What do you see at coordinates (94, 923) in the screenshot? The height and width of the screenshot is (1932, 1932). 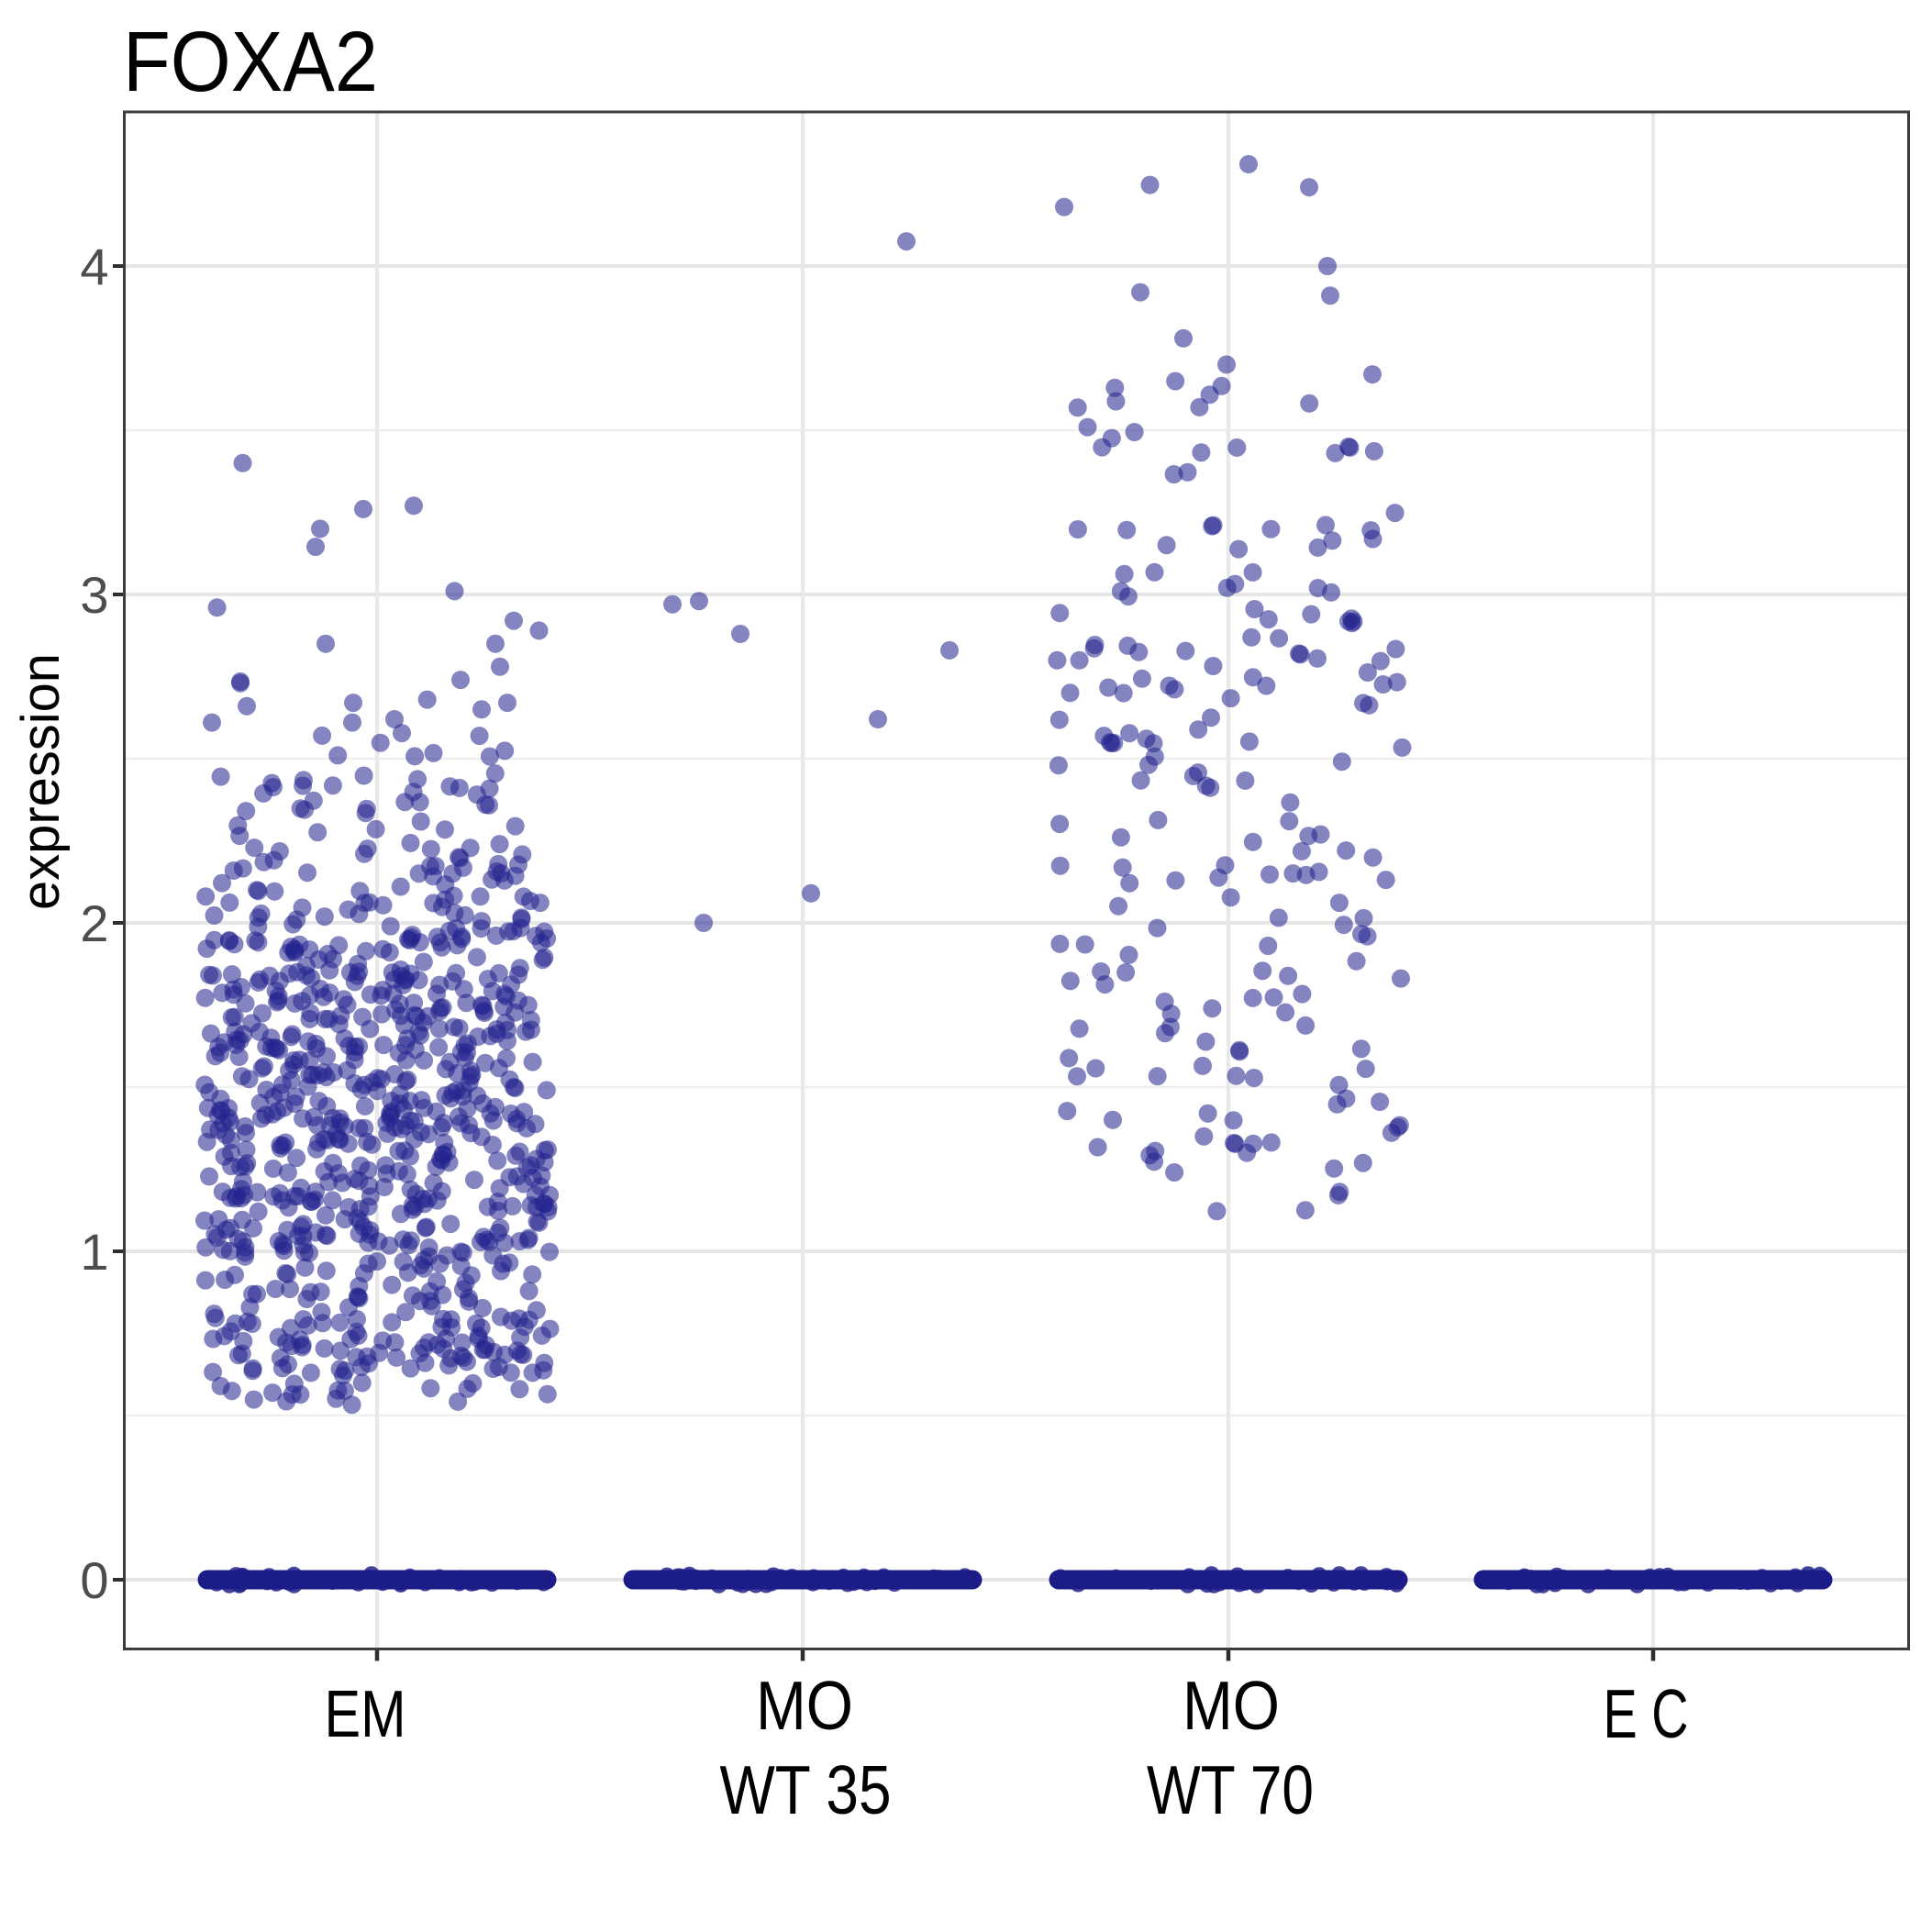 I see `svg-text: 2` at bounding box center [94, 923].